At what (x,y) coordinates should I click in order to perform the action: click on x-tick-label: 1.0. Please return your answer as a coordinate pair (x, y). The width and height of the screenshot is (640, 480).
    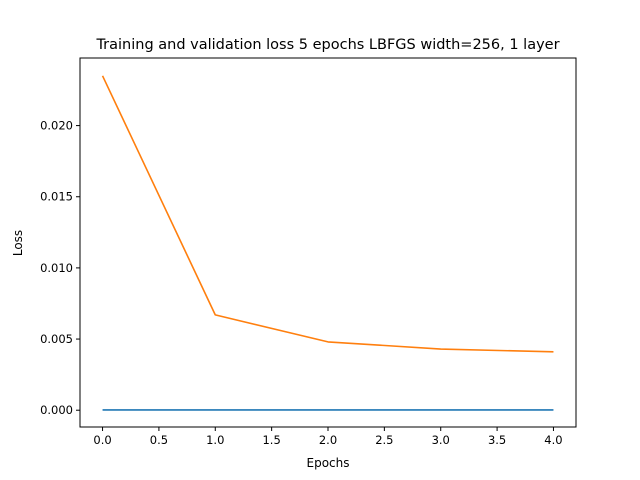
    Looking at the image, I should click on (215, 440).